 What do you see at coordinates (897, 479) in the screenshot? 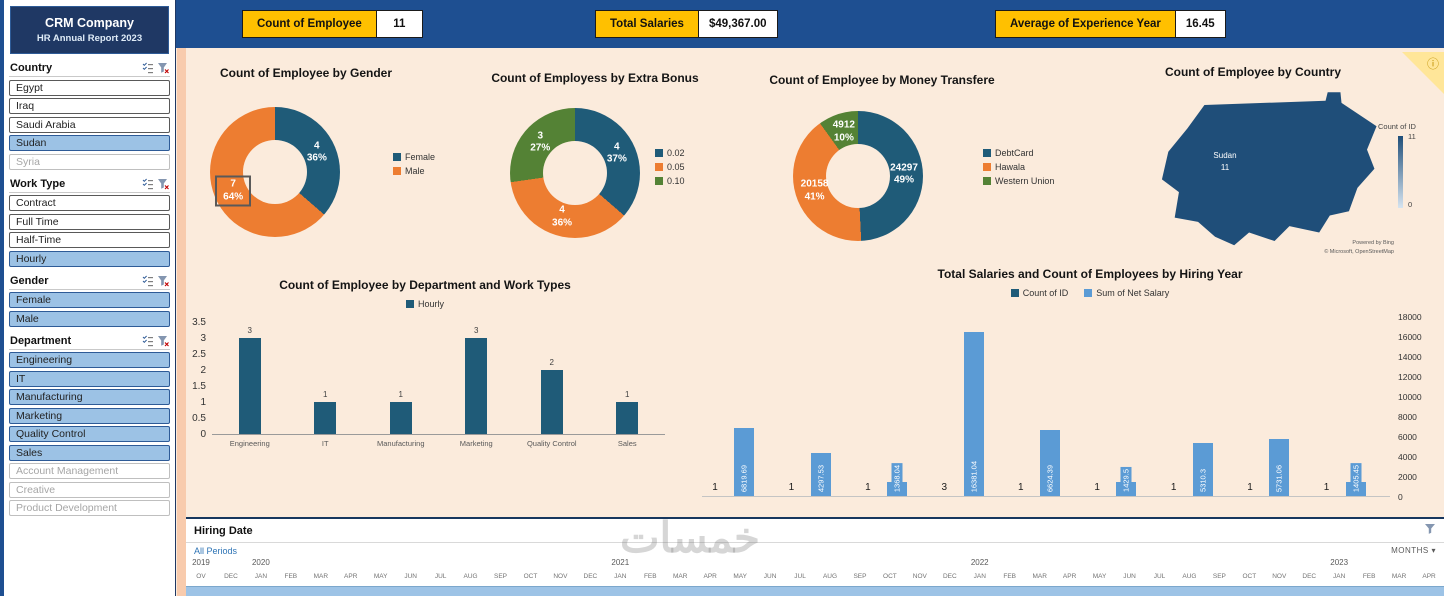
I see `salary-bar: 1368.04` at bounding box center [897, 479].